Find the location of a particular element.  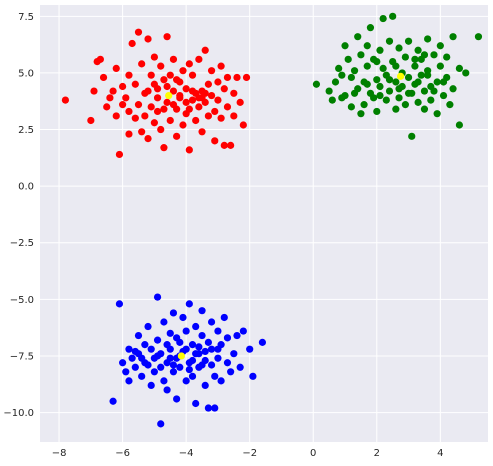

y-tick-label: −5.0 is located at coordinates (22, 300).